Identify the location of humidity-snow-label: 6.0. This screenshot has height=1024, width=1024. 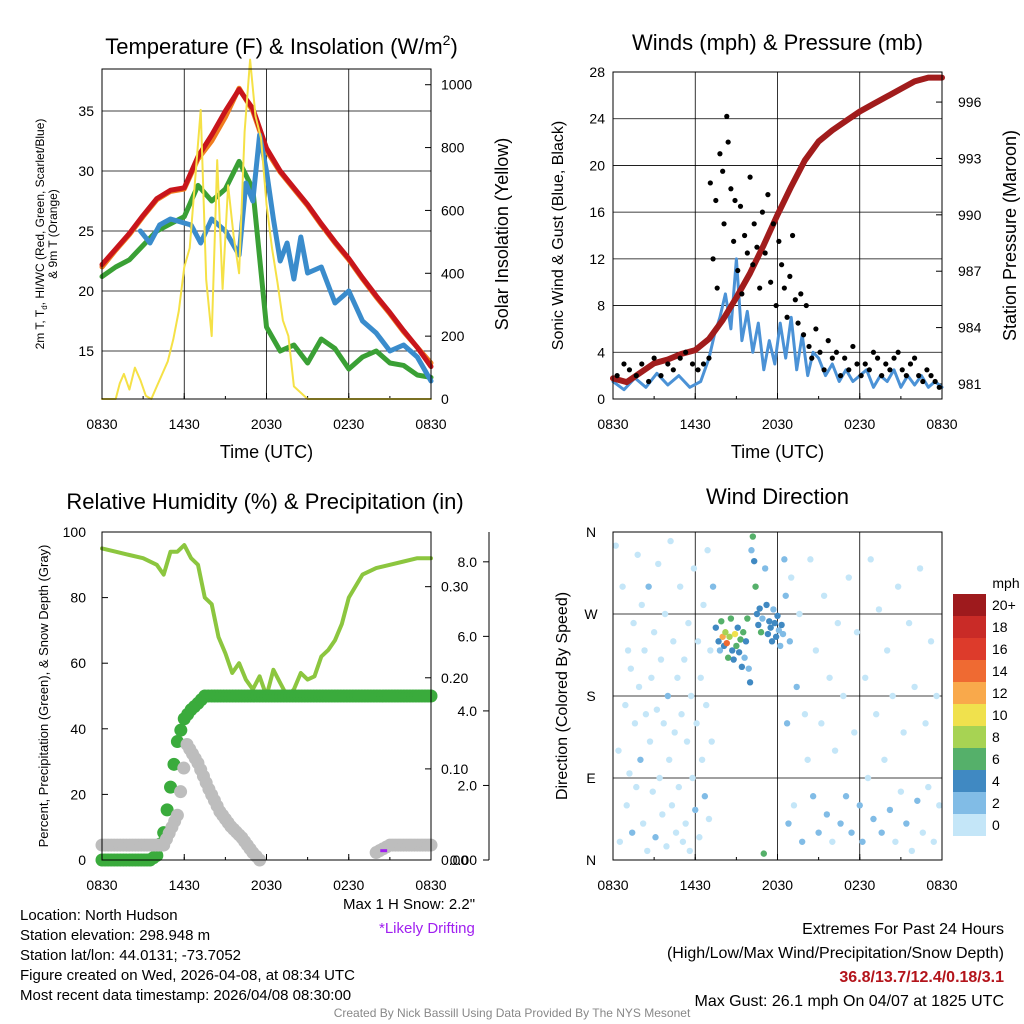
(468, 636).